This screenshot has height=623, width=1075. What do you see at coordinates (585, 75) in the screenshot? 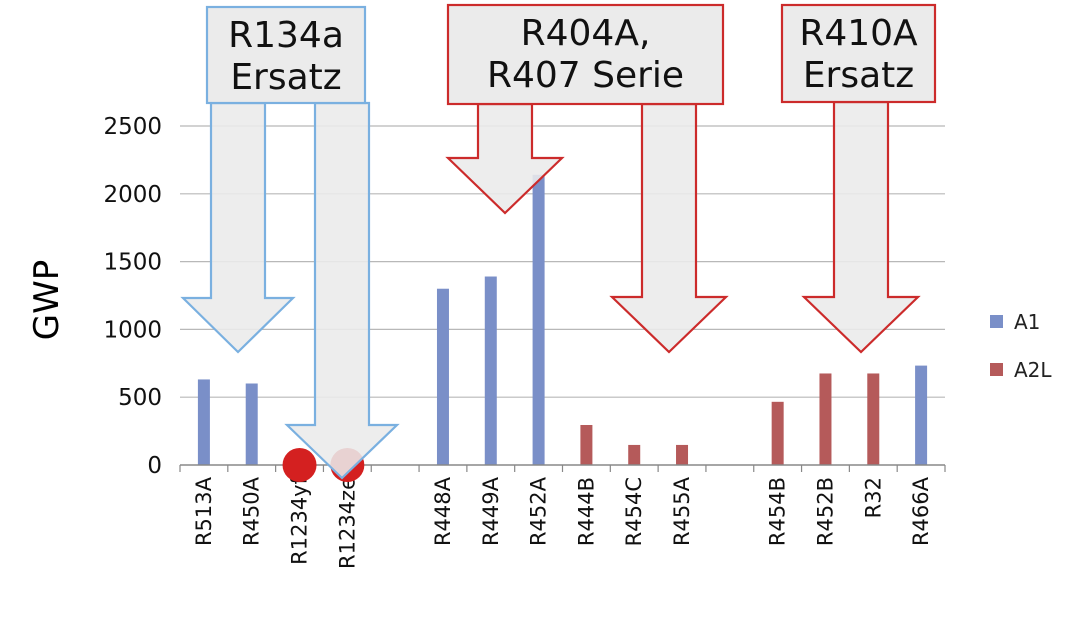
I see `annotation-text: R407 Serie` at bounding box center [585, 75].